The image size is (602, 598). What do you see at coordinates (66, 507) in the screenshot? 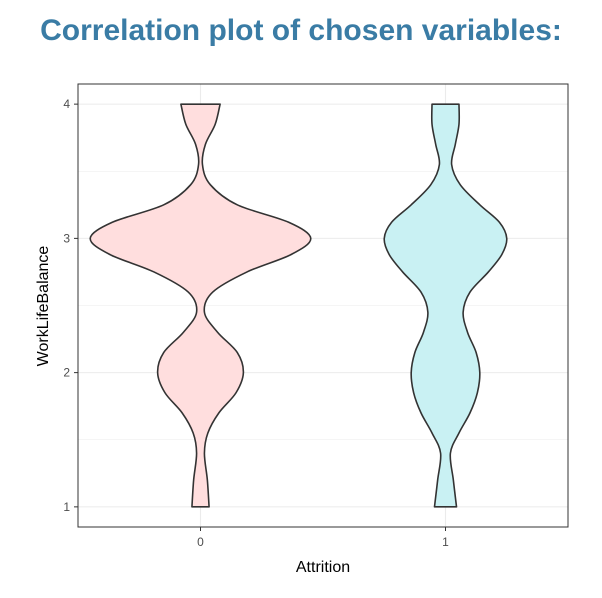
I see `y-tick-label: 1` at bounding box center [66, 507].